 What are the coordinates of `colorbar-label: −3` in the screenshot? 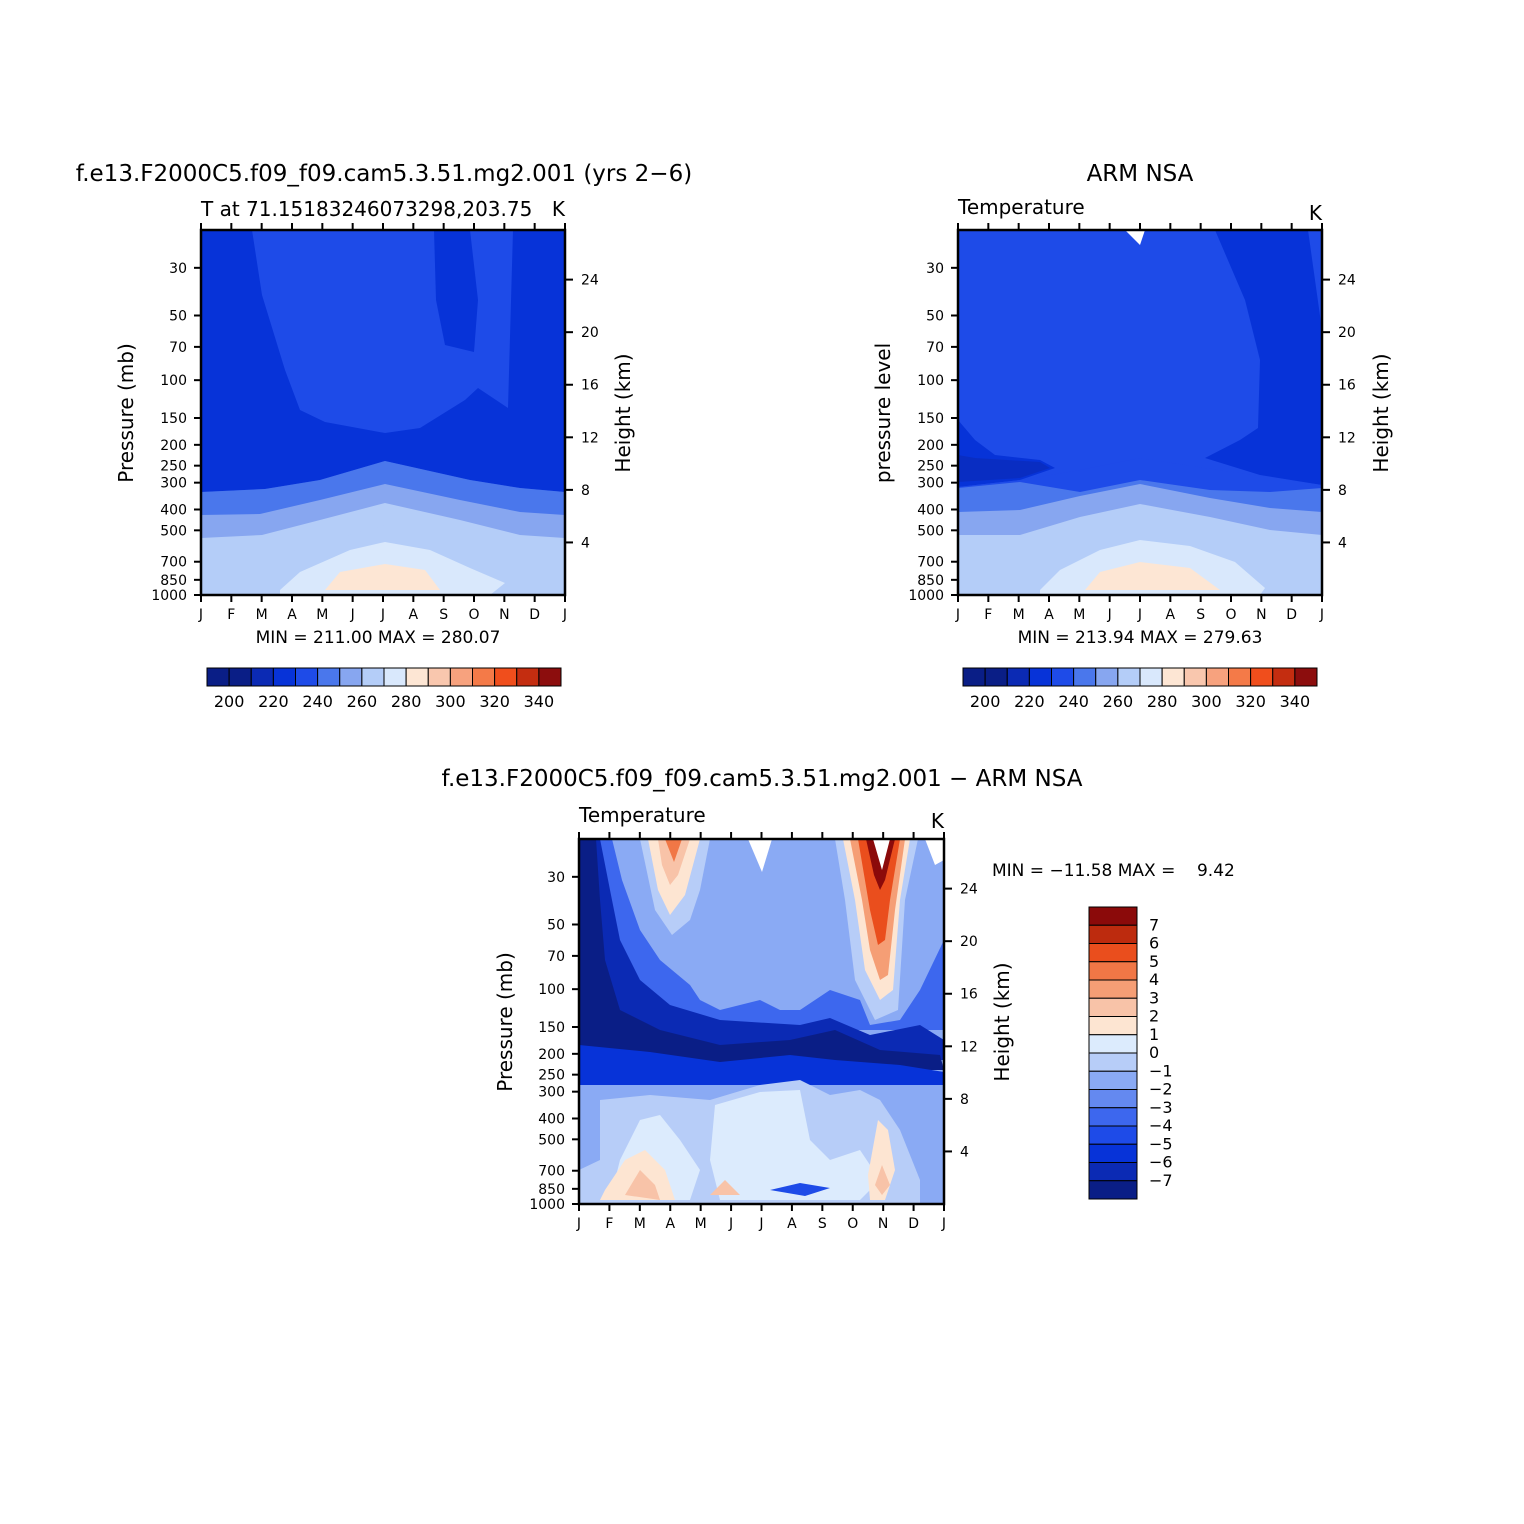 It's located at (1161, 1107).